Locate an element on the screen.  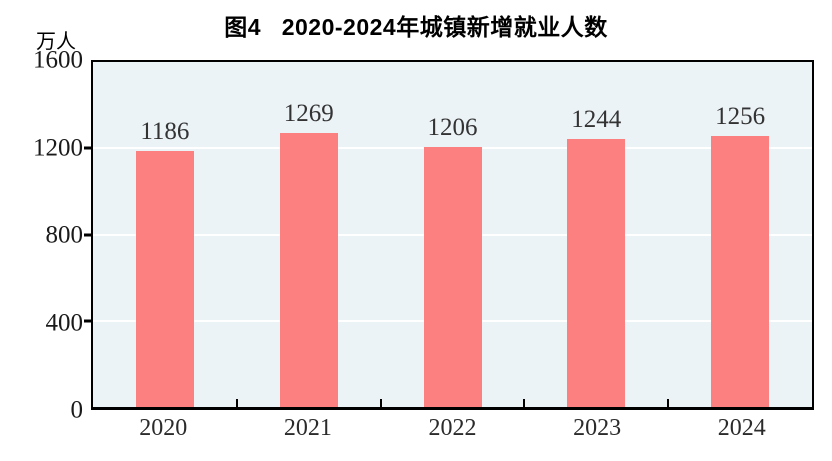
bar-2024 is located at coordinates (740, 271).